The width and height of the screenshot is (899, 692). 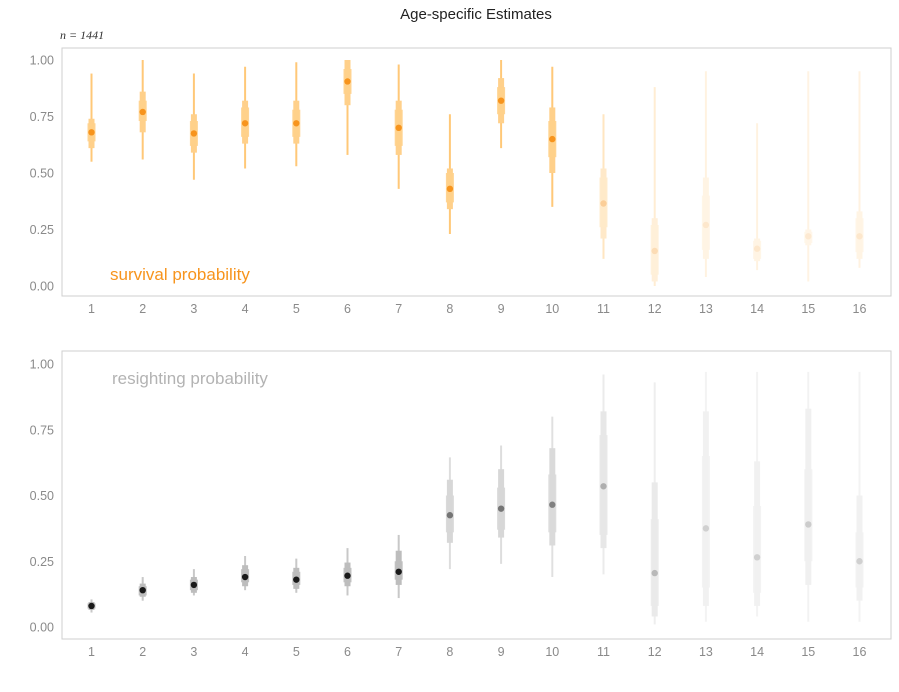 What do you see at coordinates (860, 652) in the screenshot?
I see `x-tick-label: 16` at bounding box center [860, 652].